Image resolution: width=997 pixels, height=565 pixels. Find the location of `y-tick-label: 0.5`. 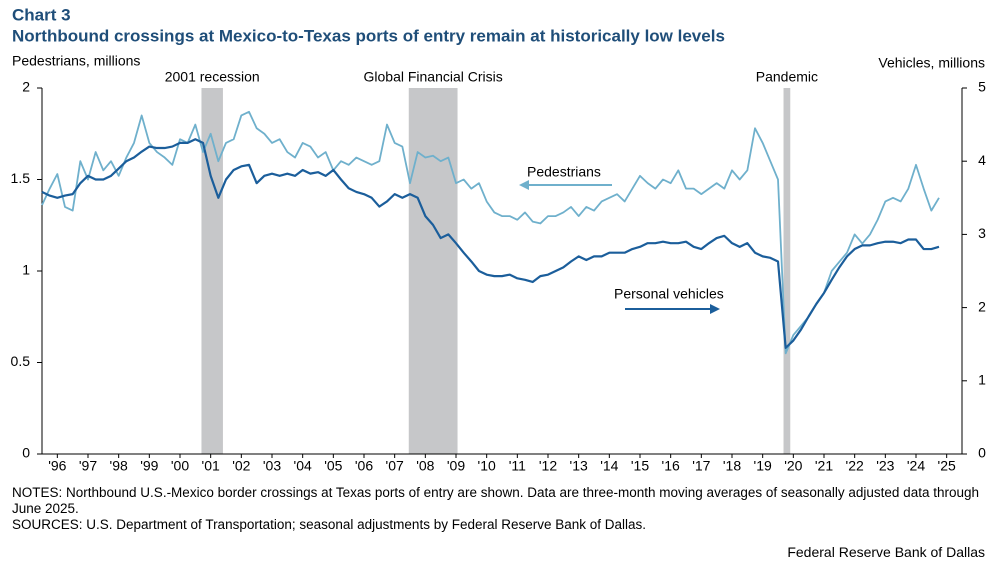

y-tick-label: 0.5 is located at coordinates (21, 361).